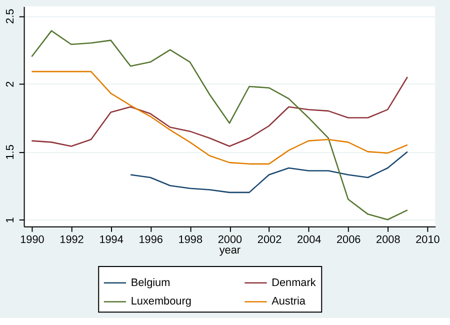  I want to click on x-tick-label: 1996, so click(150, 240).